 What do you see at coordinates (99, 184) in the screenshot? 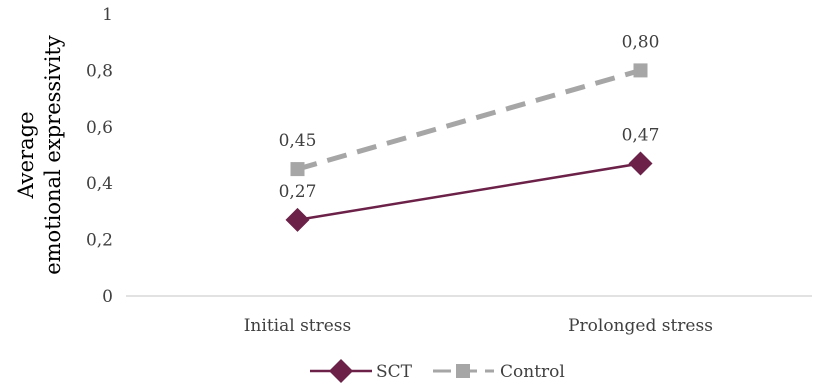
I see `y-tick-label: 0,4` at bounding box center [99, 184].